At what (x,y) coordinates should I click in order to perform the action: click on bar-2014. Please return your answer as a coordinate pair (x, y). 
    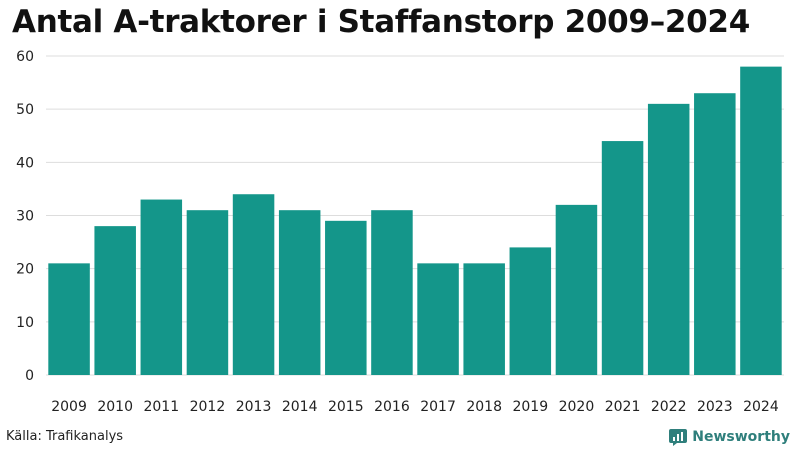
    Looking at the image, I should click on (299, 292).